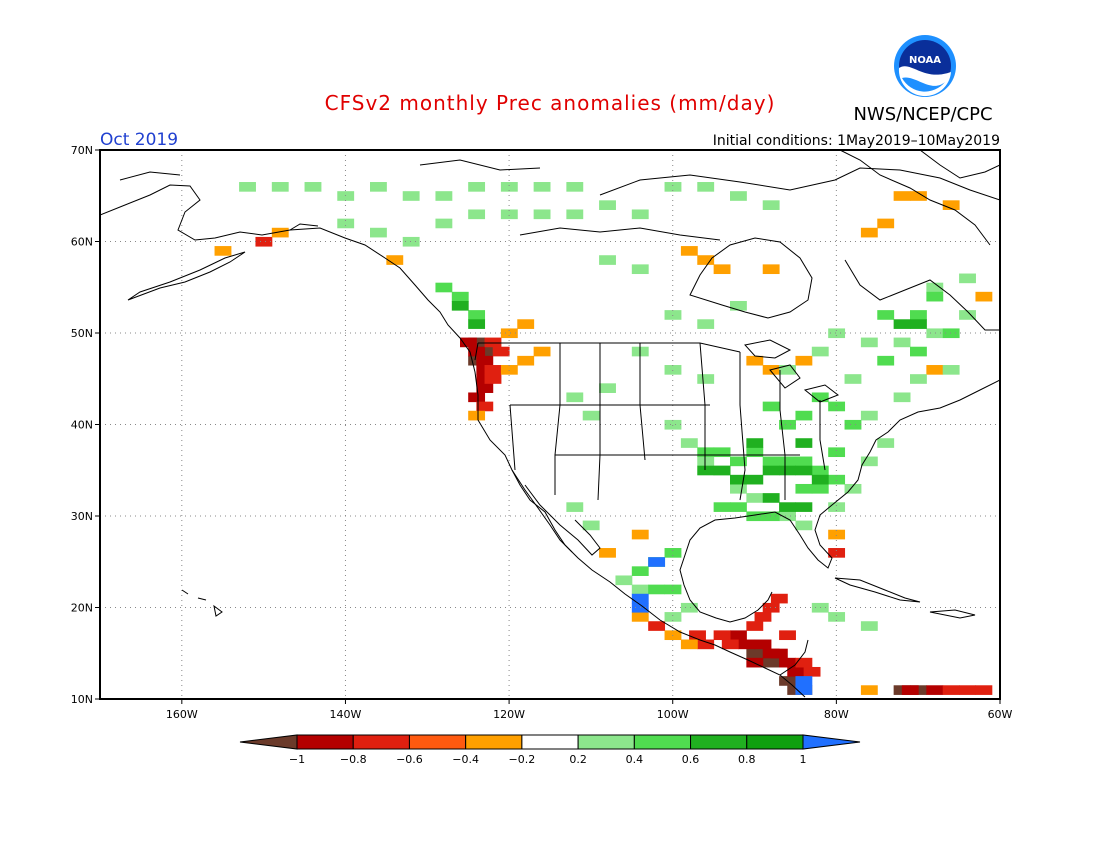 The image size is (1100, 850). I want to click on anomaly-cell-dry-extreme, so click(771, 662).